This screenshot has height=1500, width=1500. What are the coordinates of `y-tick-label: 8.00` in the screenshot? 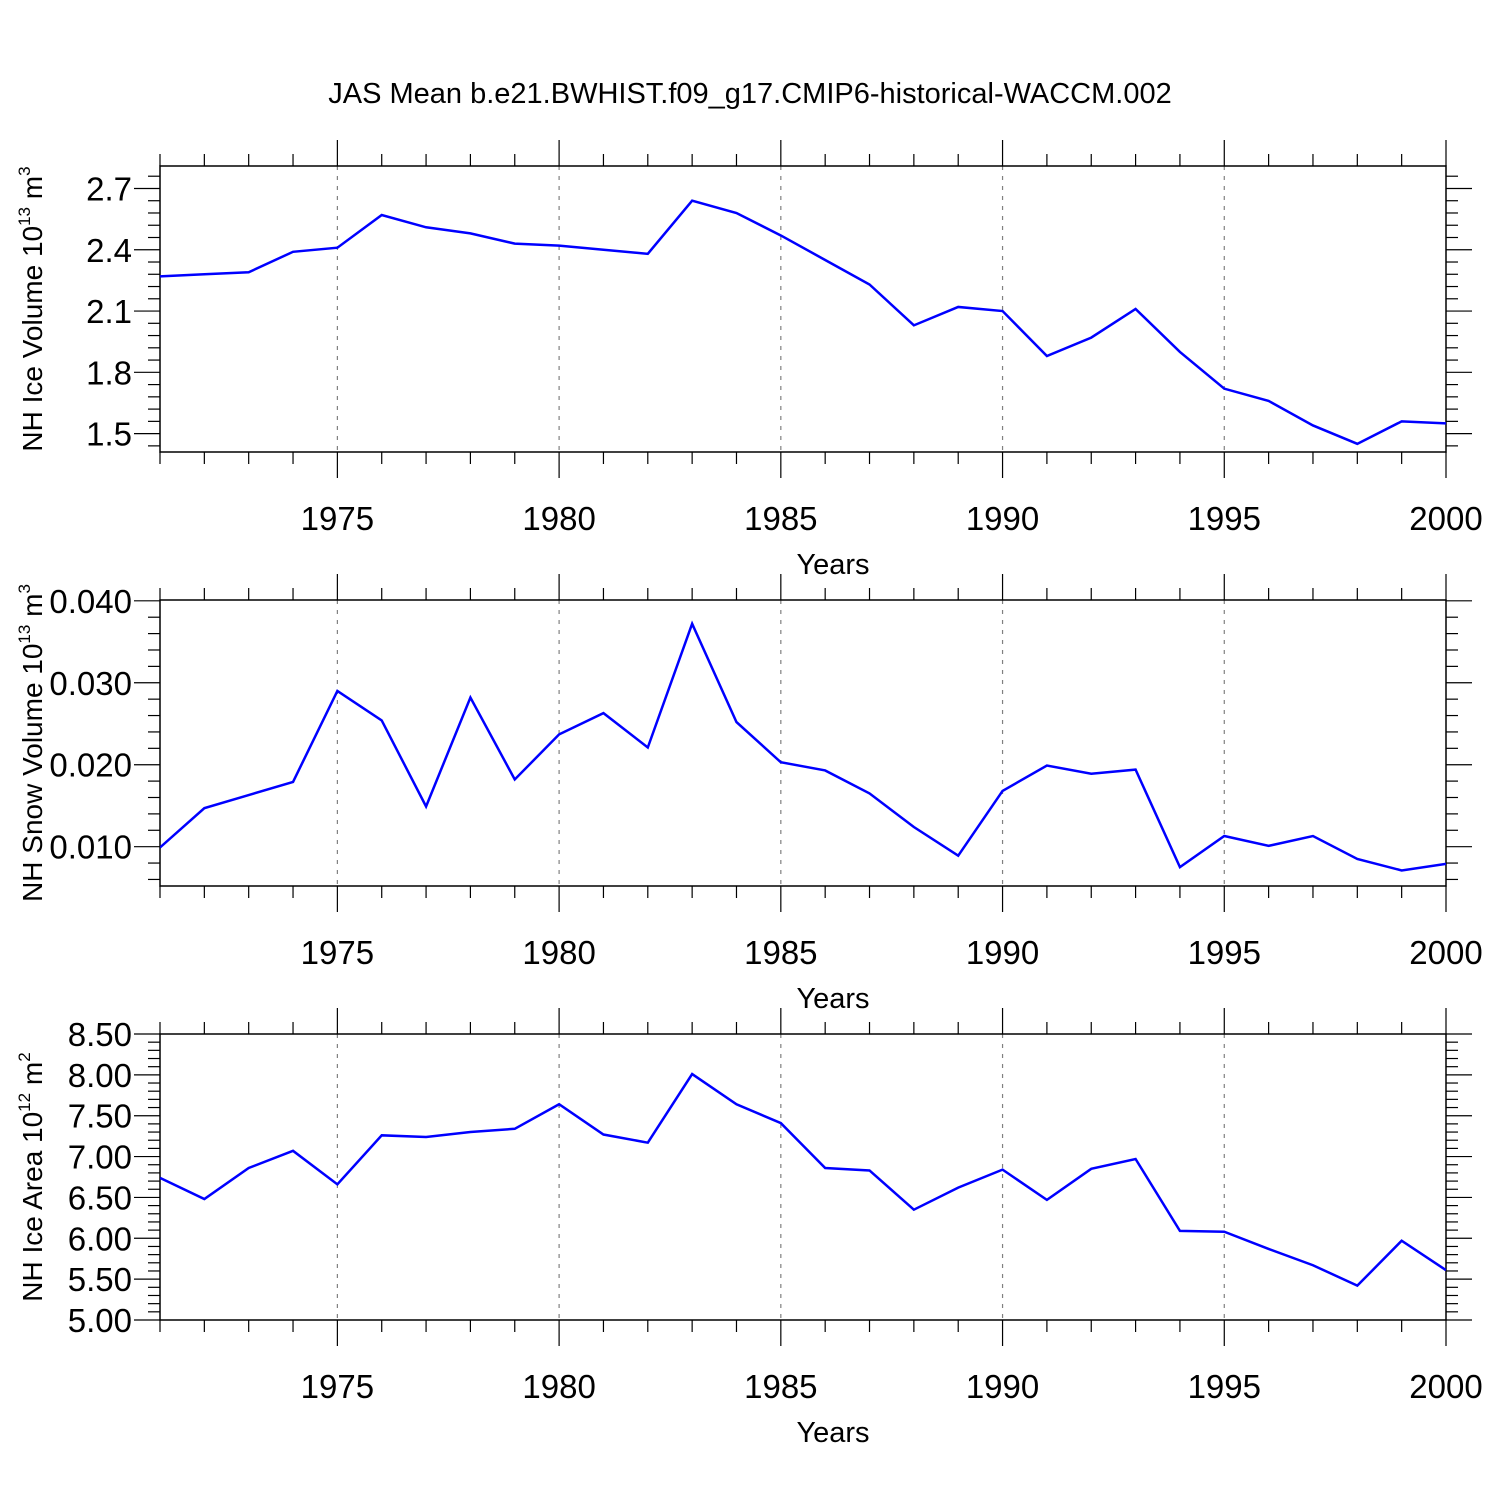 It's located at (100, 1075).